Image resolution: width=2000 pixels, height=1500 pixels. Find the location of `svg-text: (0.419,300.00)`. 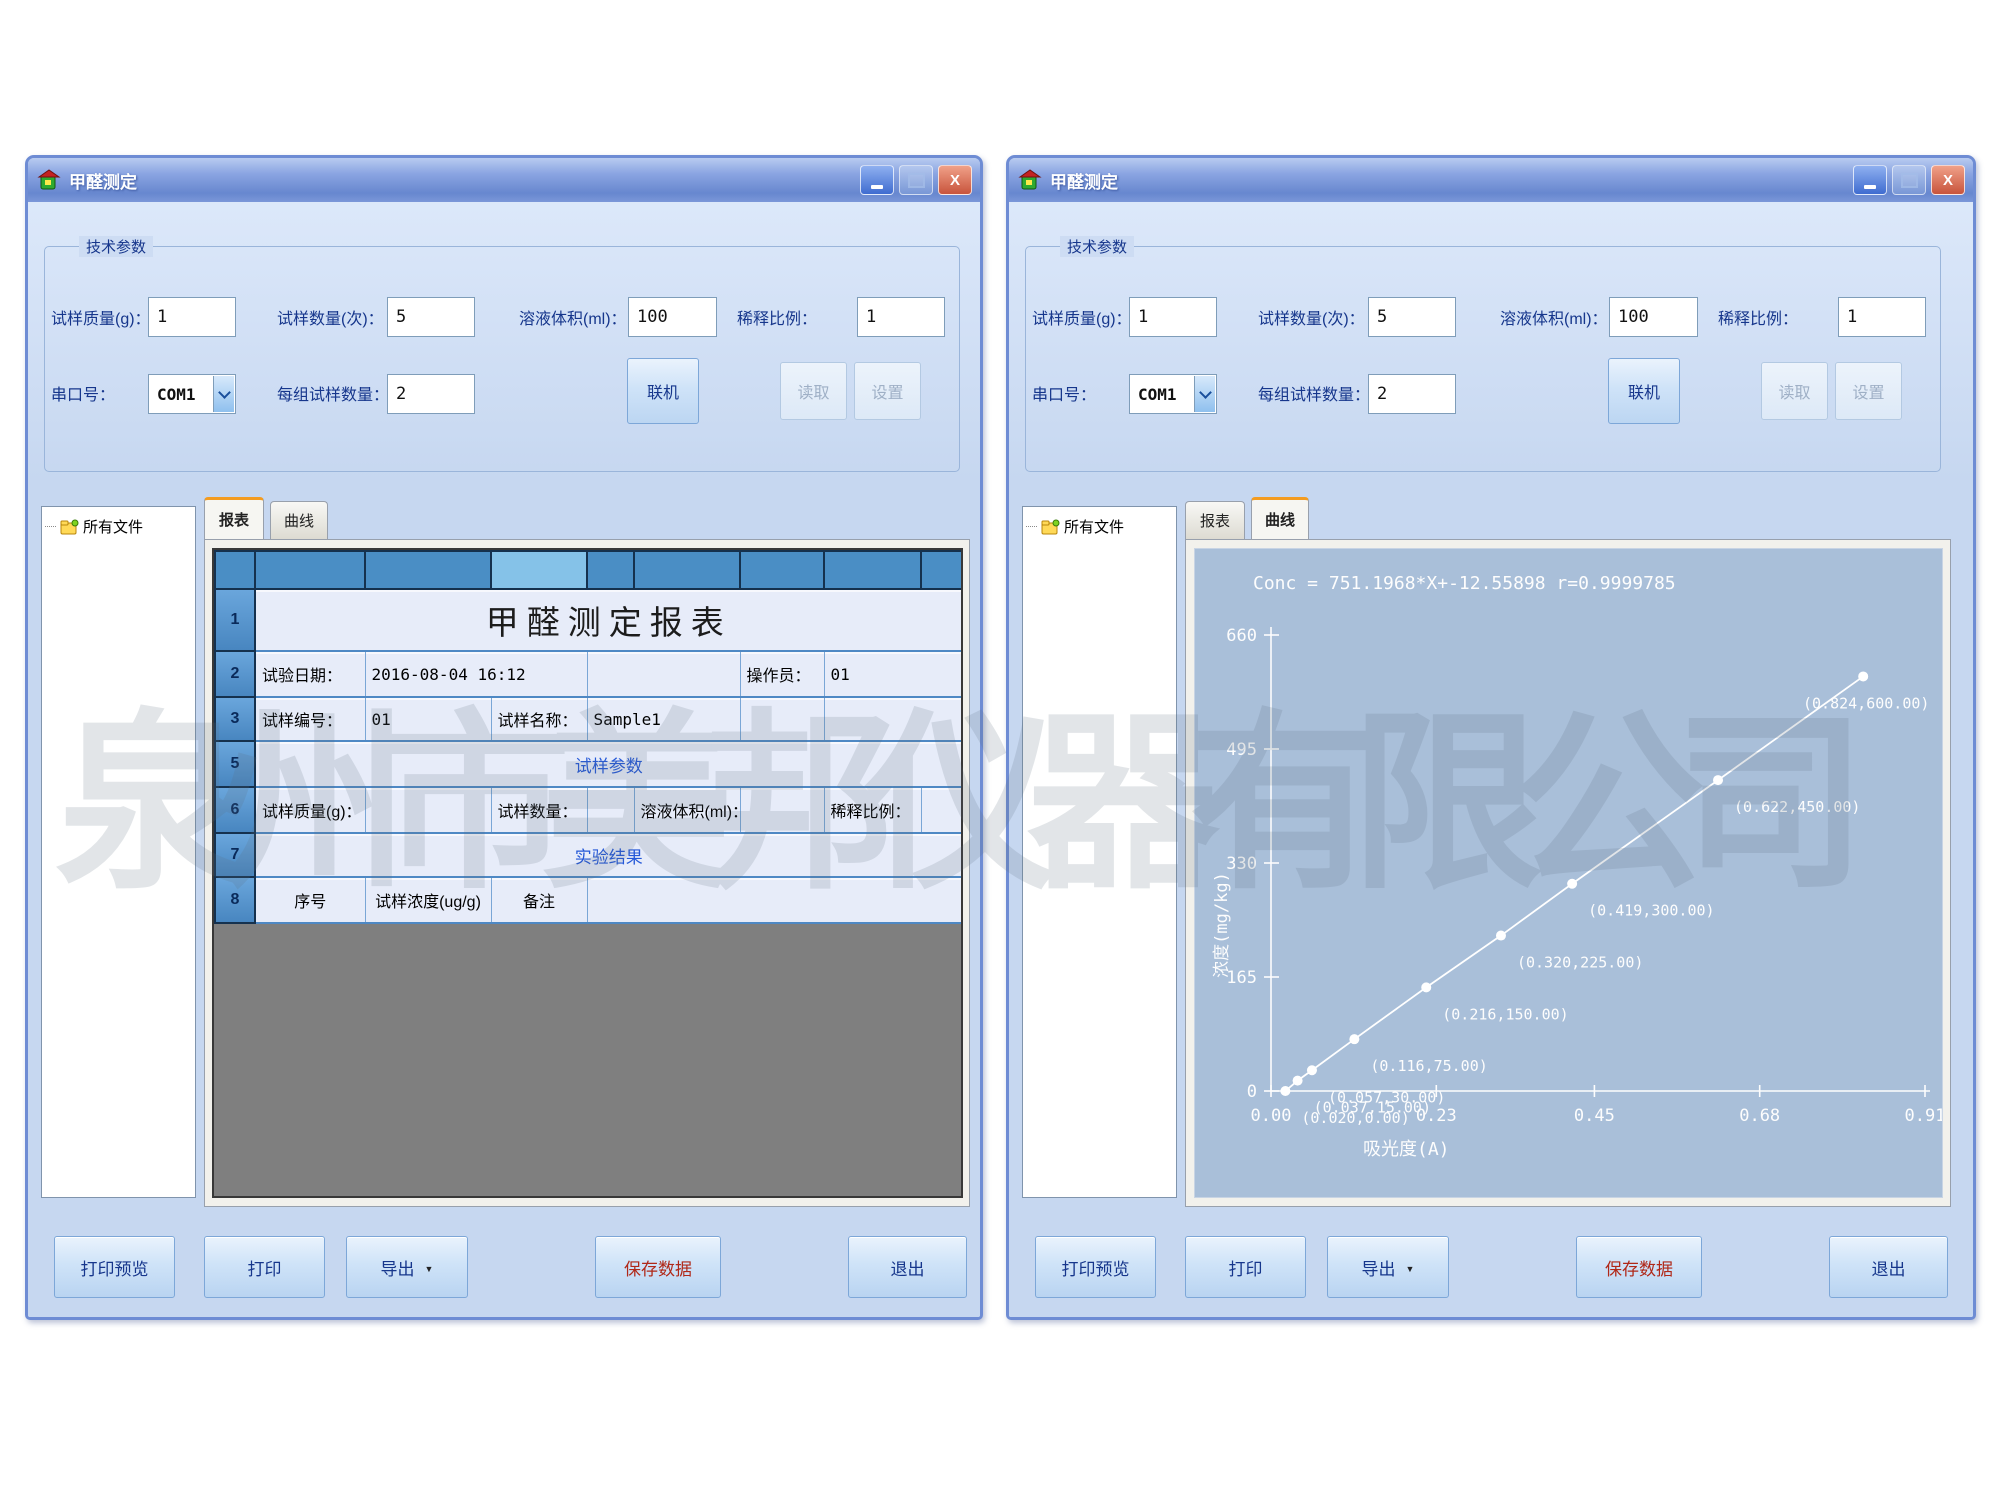

svg-text: (0.419,300.00) is located at coordinates (1651, 911).